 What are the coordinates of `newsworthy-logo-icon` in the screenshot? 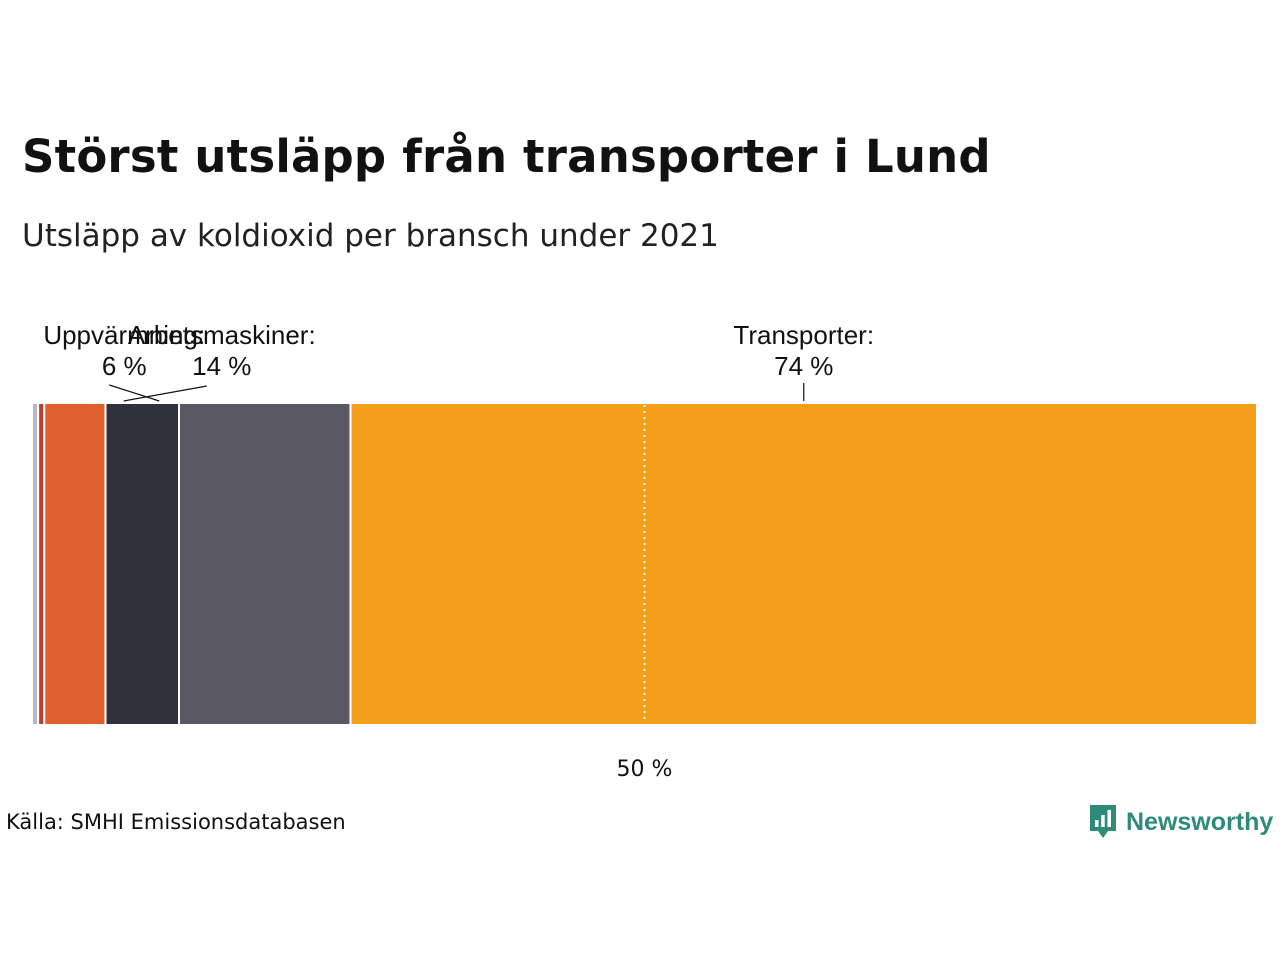 It's located at (1103, 821).